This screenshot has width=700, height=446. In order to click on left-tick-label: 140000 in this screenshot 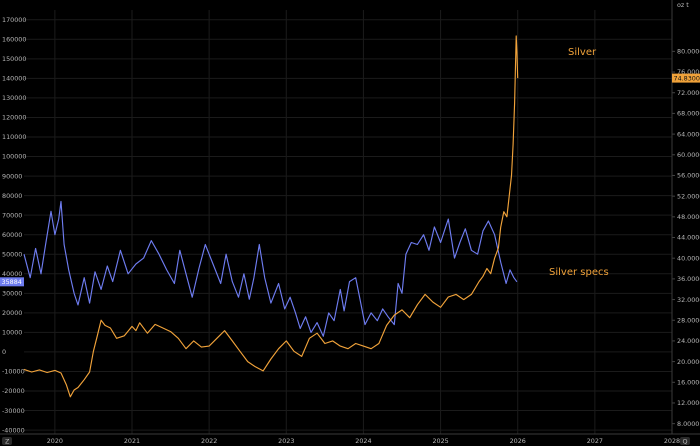, I will do `click(14, 79)`.